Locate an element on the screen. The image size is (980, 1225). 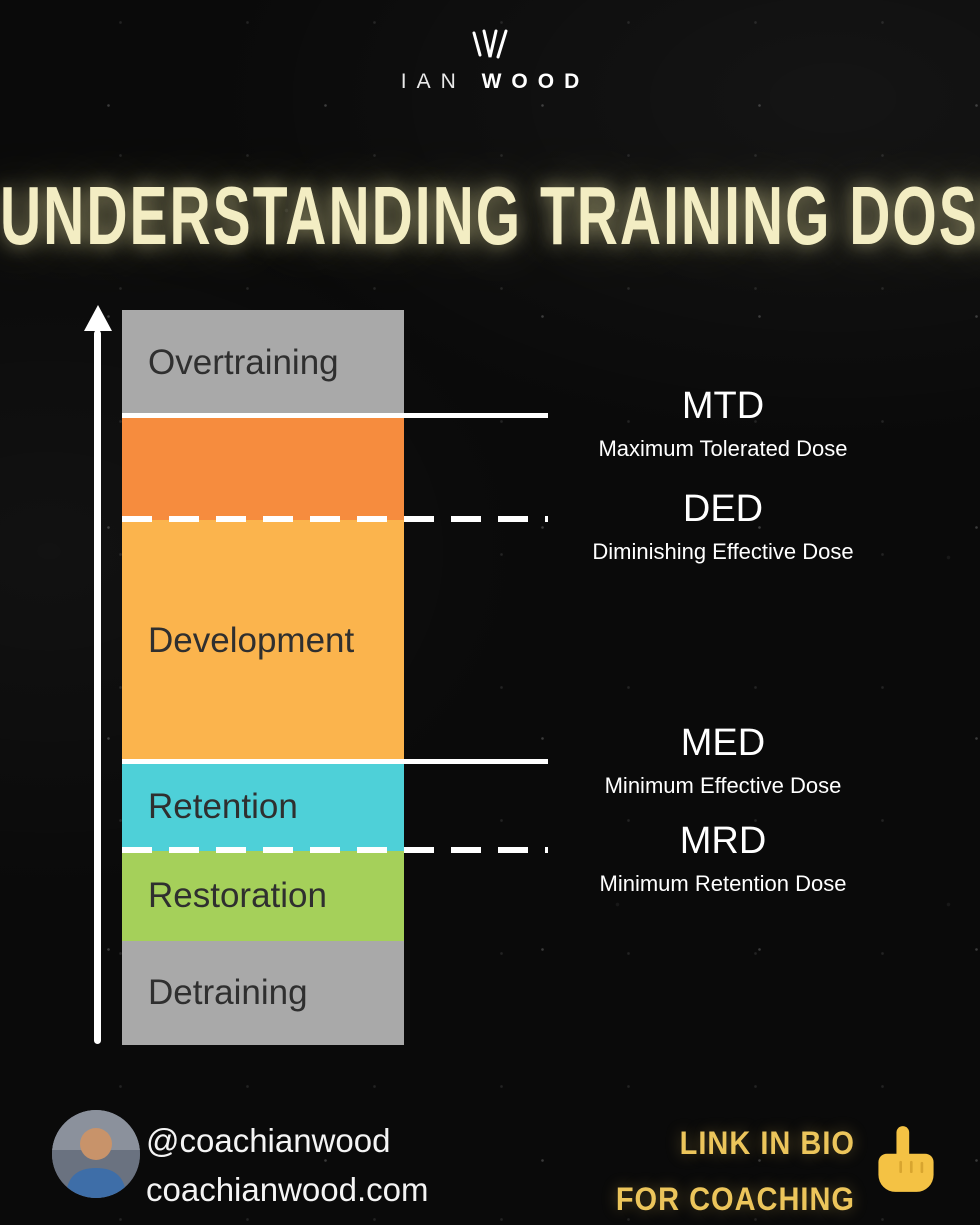
brand-name: IAN WOOD is located at coordinates (490, 82).